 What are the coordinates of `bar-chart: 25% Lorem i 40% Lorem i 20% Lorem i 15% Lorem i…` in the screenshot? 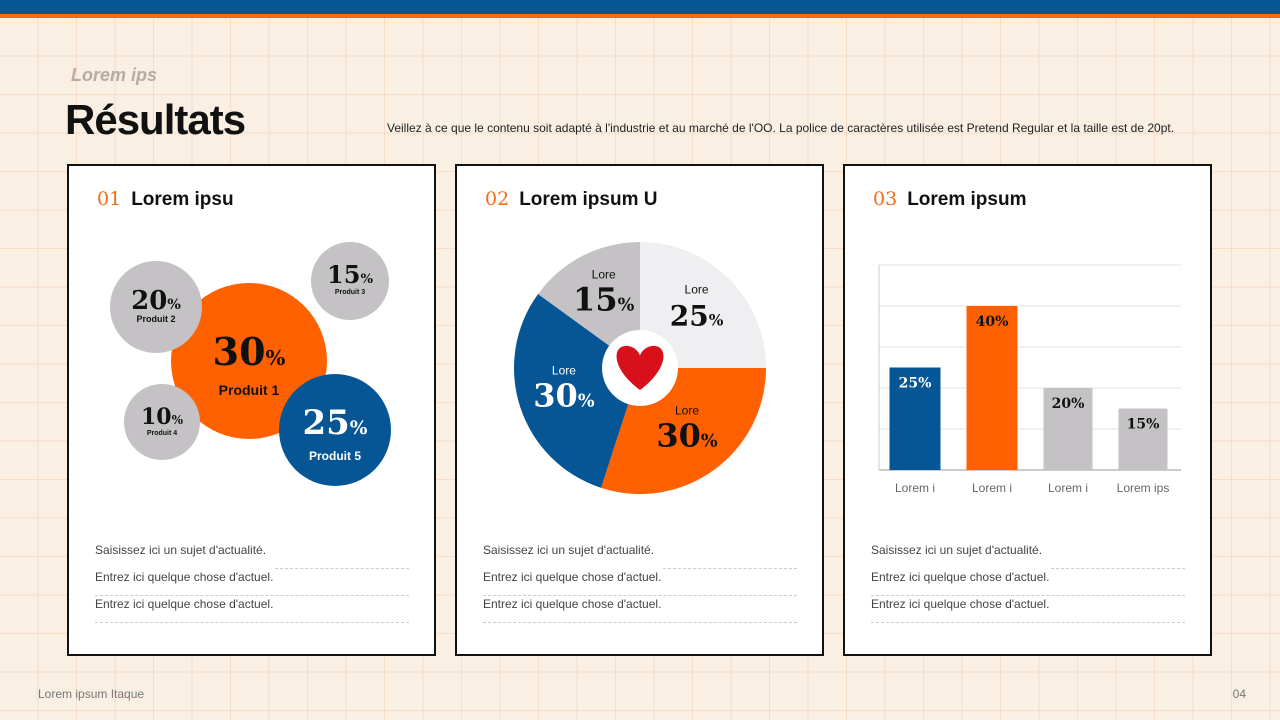 It's located at (1029, 379).